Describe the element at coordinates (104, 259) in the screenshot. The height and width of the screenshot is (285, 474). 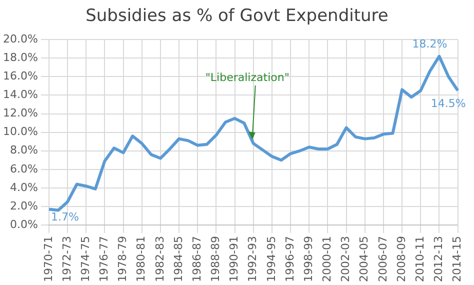
I see `x-tick-label: 1976-77` at that location.